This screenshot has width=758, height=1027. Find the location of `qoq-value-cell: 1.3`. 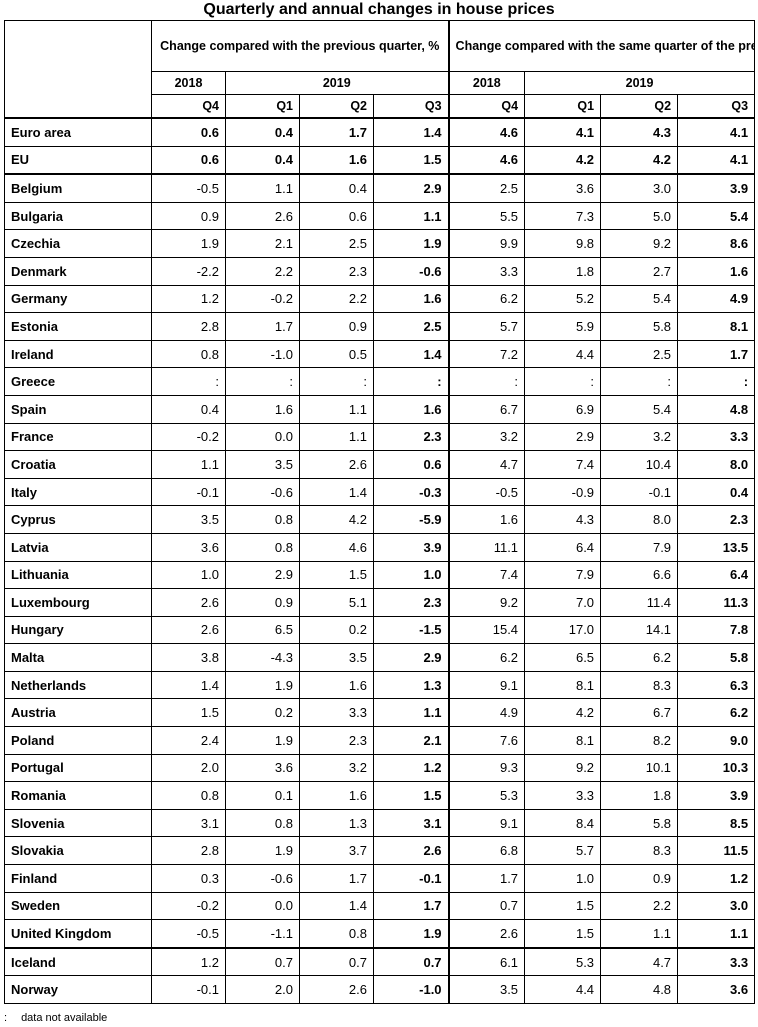

qoq-value-cell: 1.3 is located at coordinates (336, 823).